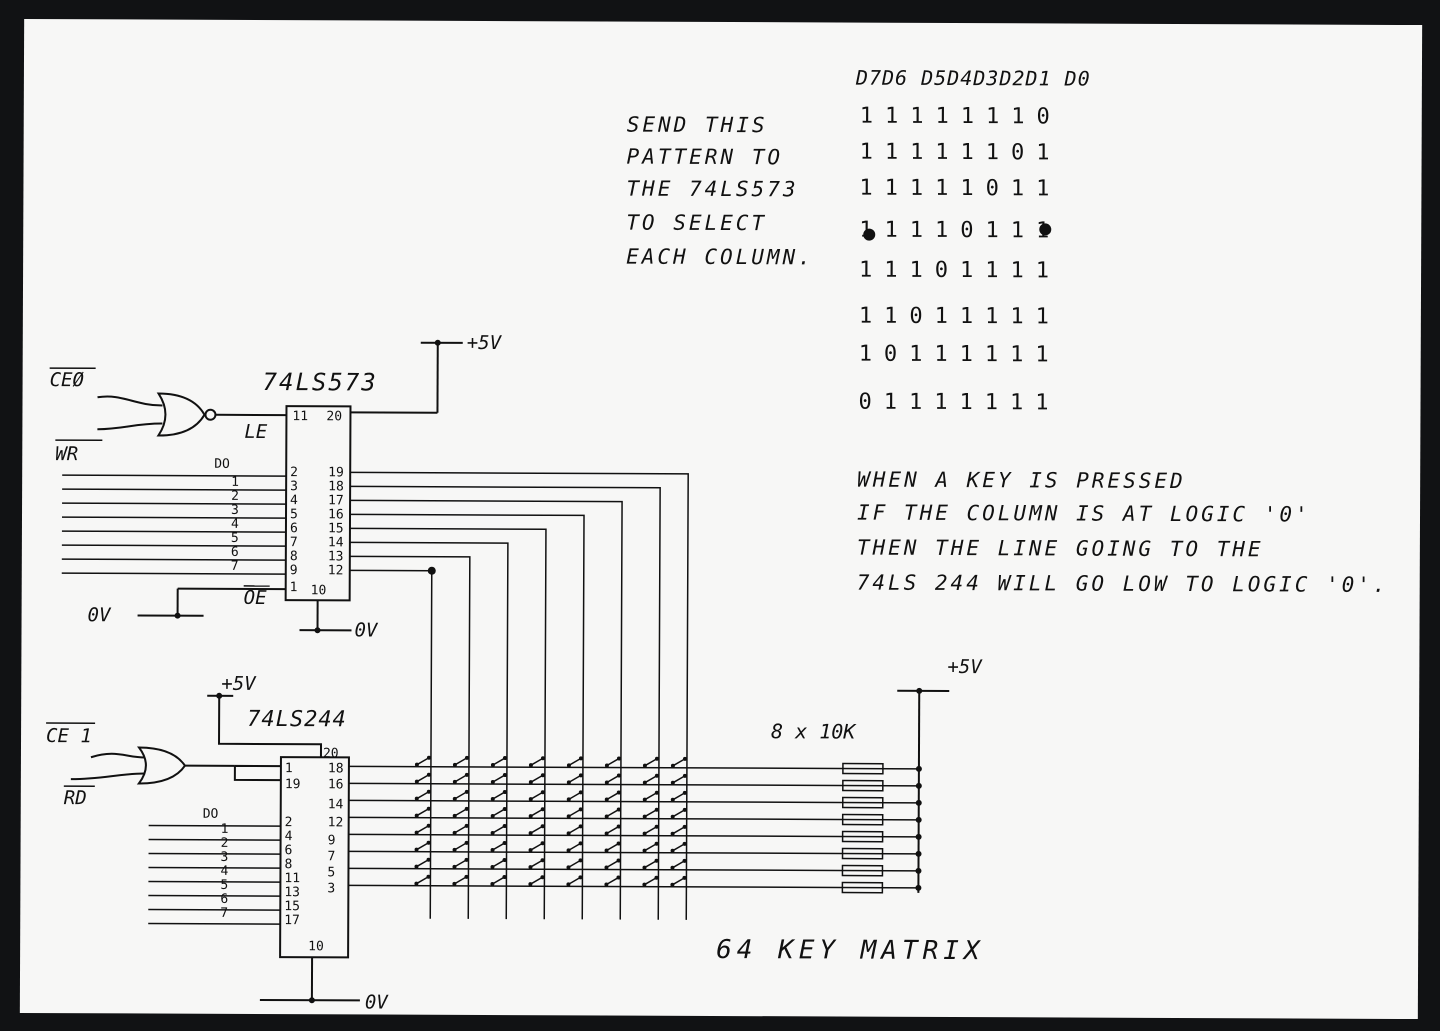 The height and width of the screenshot is (1031, 1440). Describe the element at coordinates (292, 920) in the screenshot. I see `pin-number: 17` at that location.